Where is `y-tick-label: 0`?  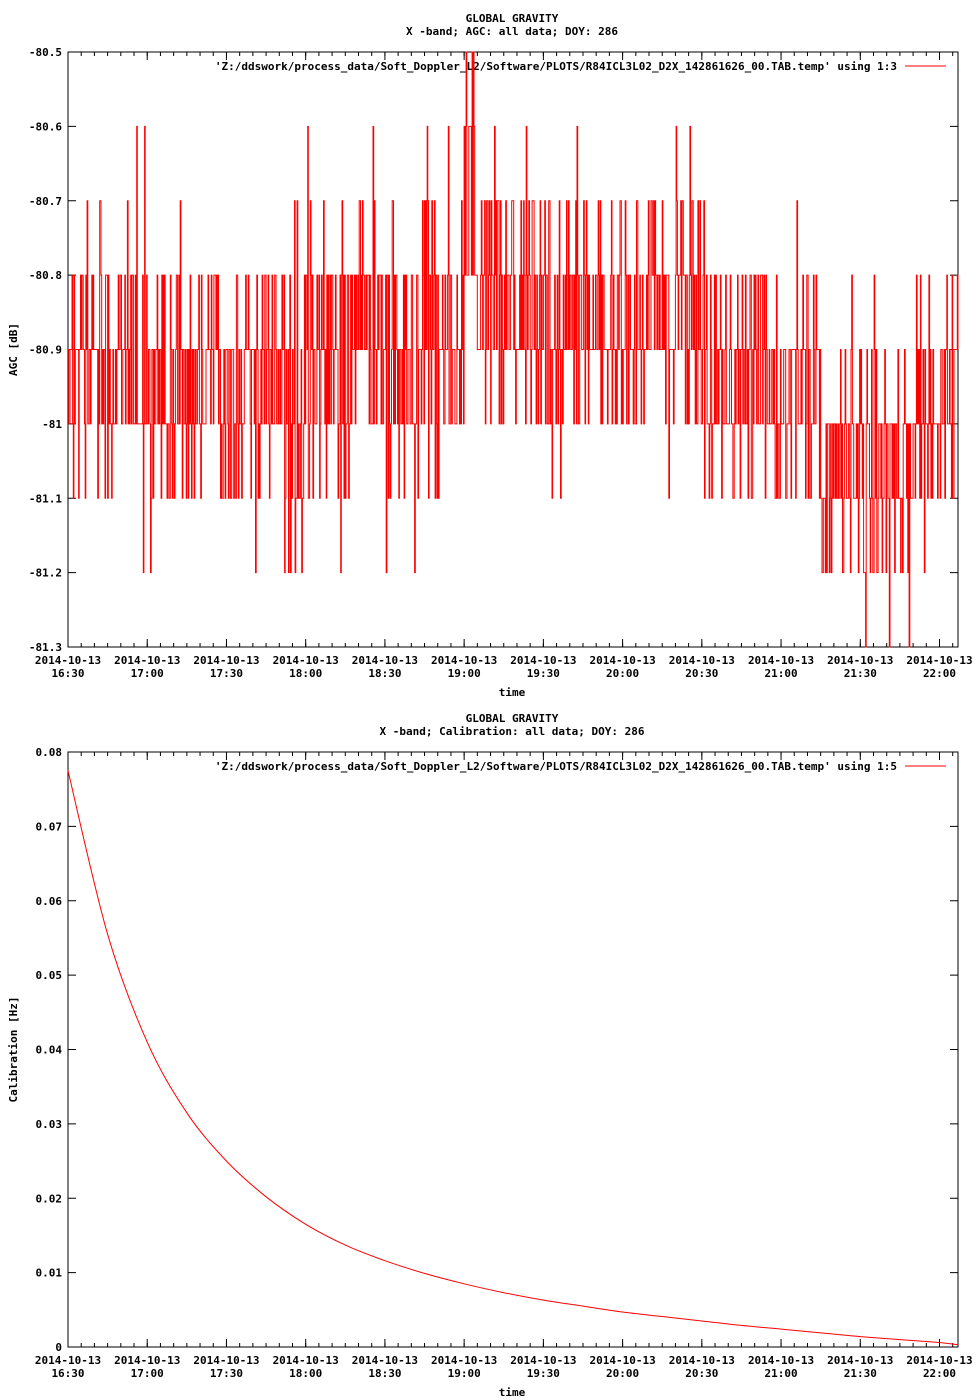 y-tick-label: 0 is located at coordinates (58, 1347).